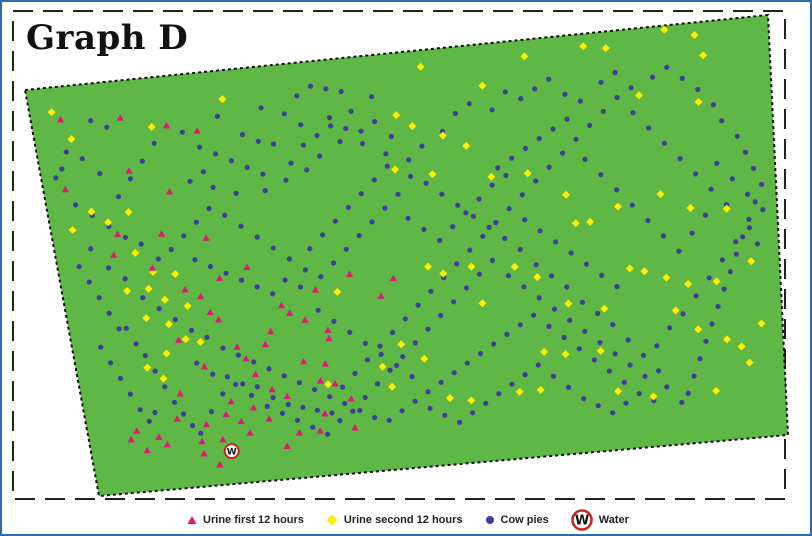 The image size is (812, 536). What do you see at coordinates (107, 38) in the screenshot?
I see `graph-title: Graph D` at bounding box center [107, 38].